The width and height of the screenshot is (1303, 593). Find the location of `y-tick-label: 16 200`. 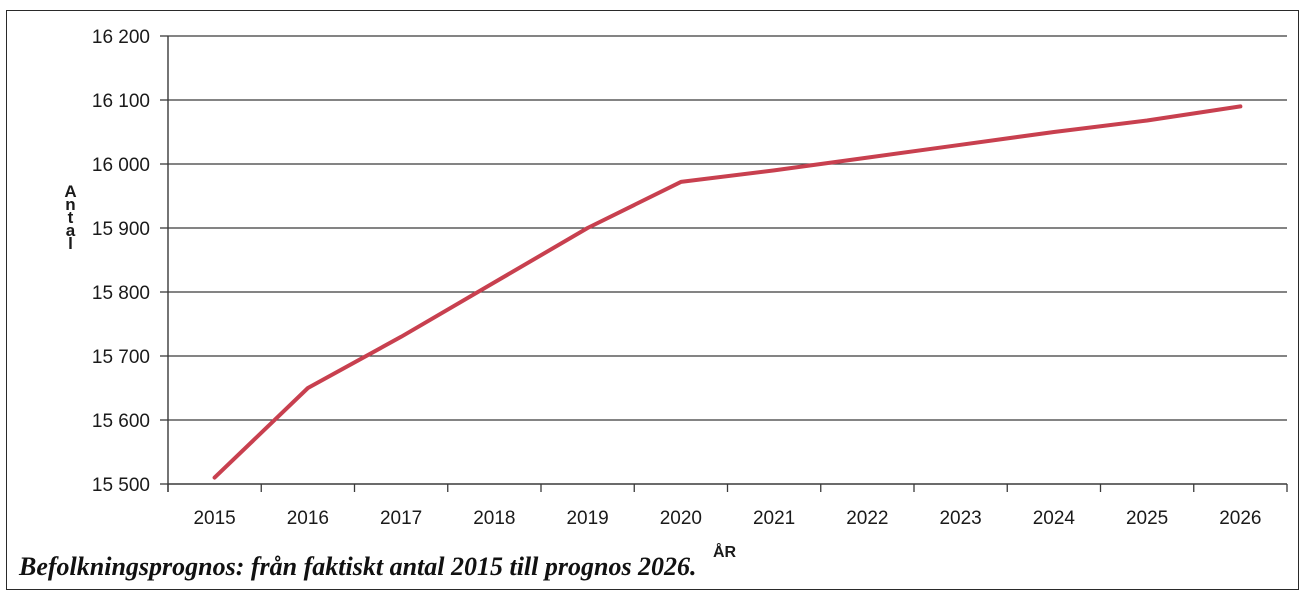

y-tick-label: 16 200 is located at coordinates (121, 37).